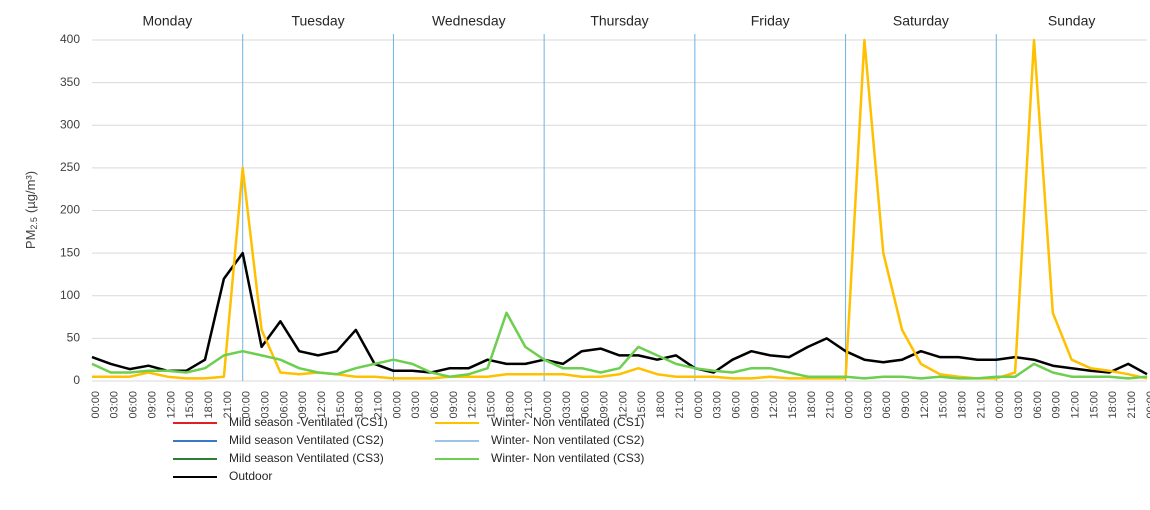 The width and height of the screenshot is (1150, 510). Describe the element at coordinates (167, 21) in the screenshot. I see `day-label: Monday` at that location.